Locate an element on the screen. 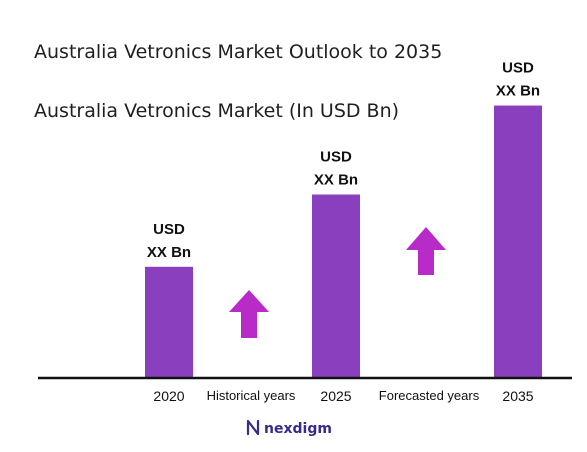 The height and width of the screenshot is (452, 587). chart-subtitle: Australia Vetronics Market (In USD Bn) is located at coordinates (216, 111).